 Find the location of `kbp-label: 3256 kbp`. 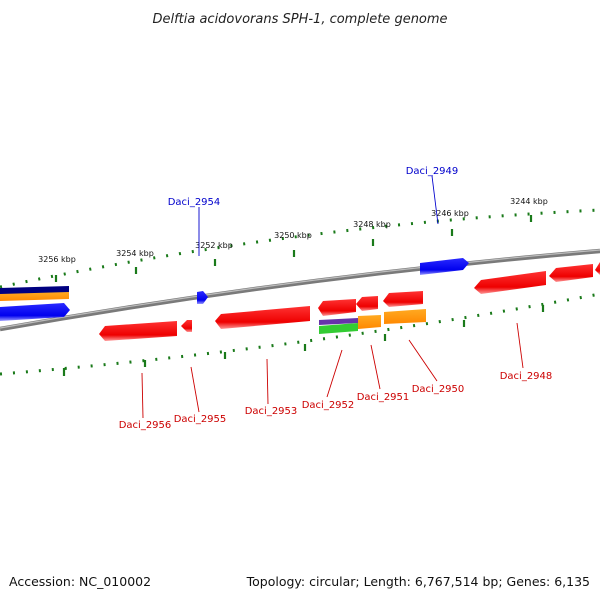

kbp-label: 3256 kbp is located at coordinates (57, 259).